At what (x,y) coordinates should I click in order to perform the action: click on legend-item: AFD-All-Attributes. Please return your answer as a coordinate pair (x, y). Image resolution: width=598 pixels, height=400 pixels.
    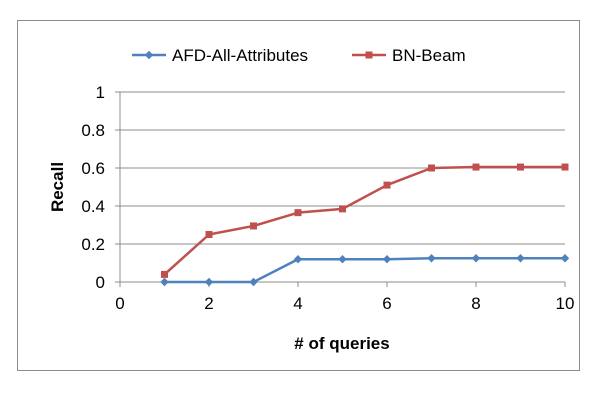
    Looking at the image, I should click on (220, 55).